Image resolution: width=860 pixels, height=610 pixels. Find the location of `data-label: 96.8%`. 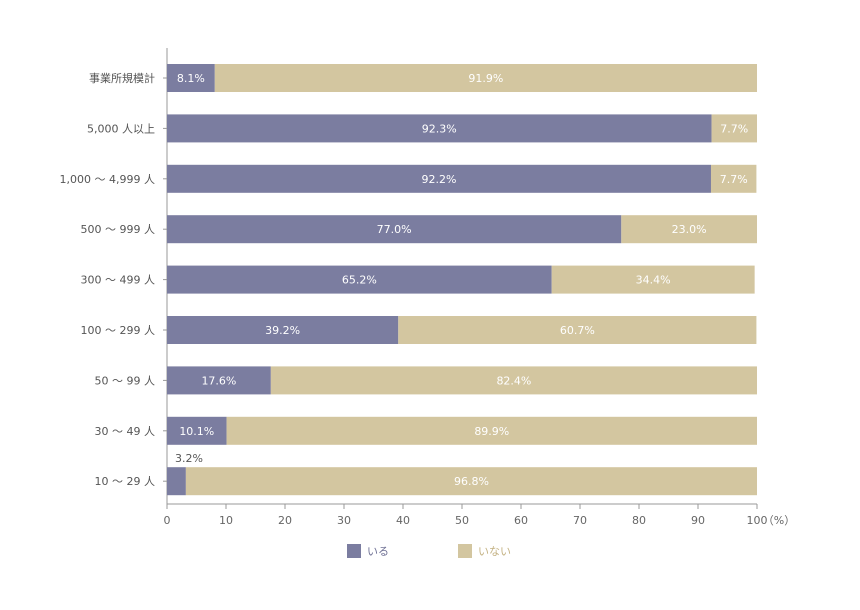

data-label: 96.8% is located at coordinates (471, 481).